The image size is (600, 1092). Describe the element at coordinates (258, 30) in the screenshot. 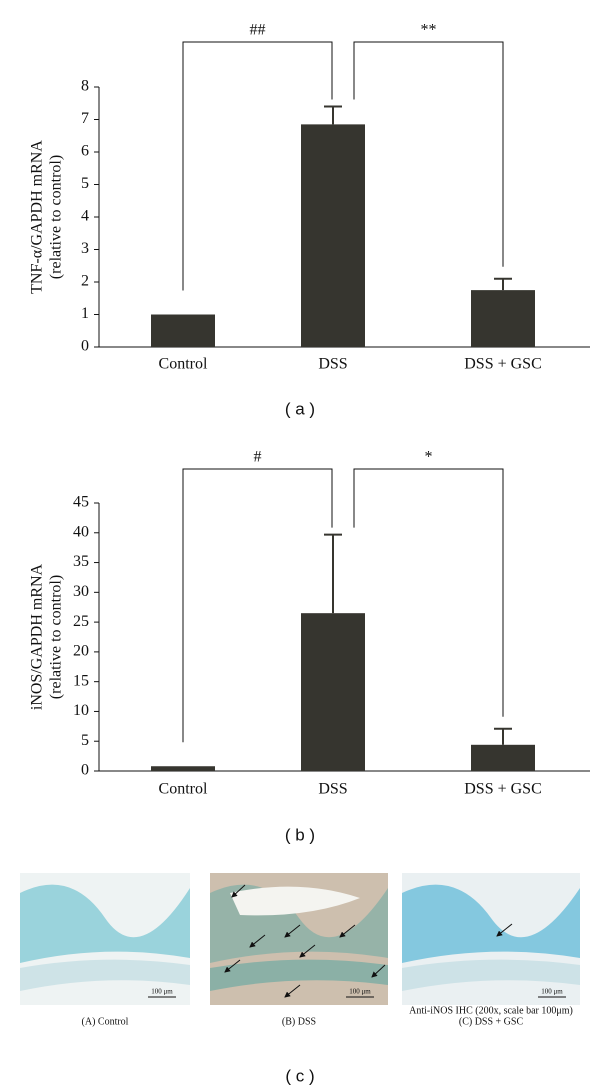

I see `significance-label: ##` at that location.